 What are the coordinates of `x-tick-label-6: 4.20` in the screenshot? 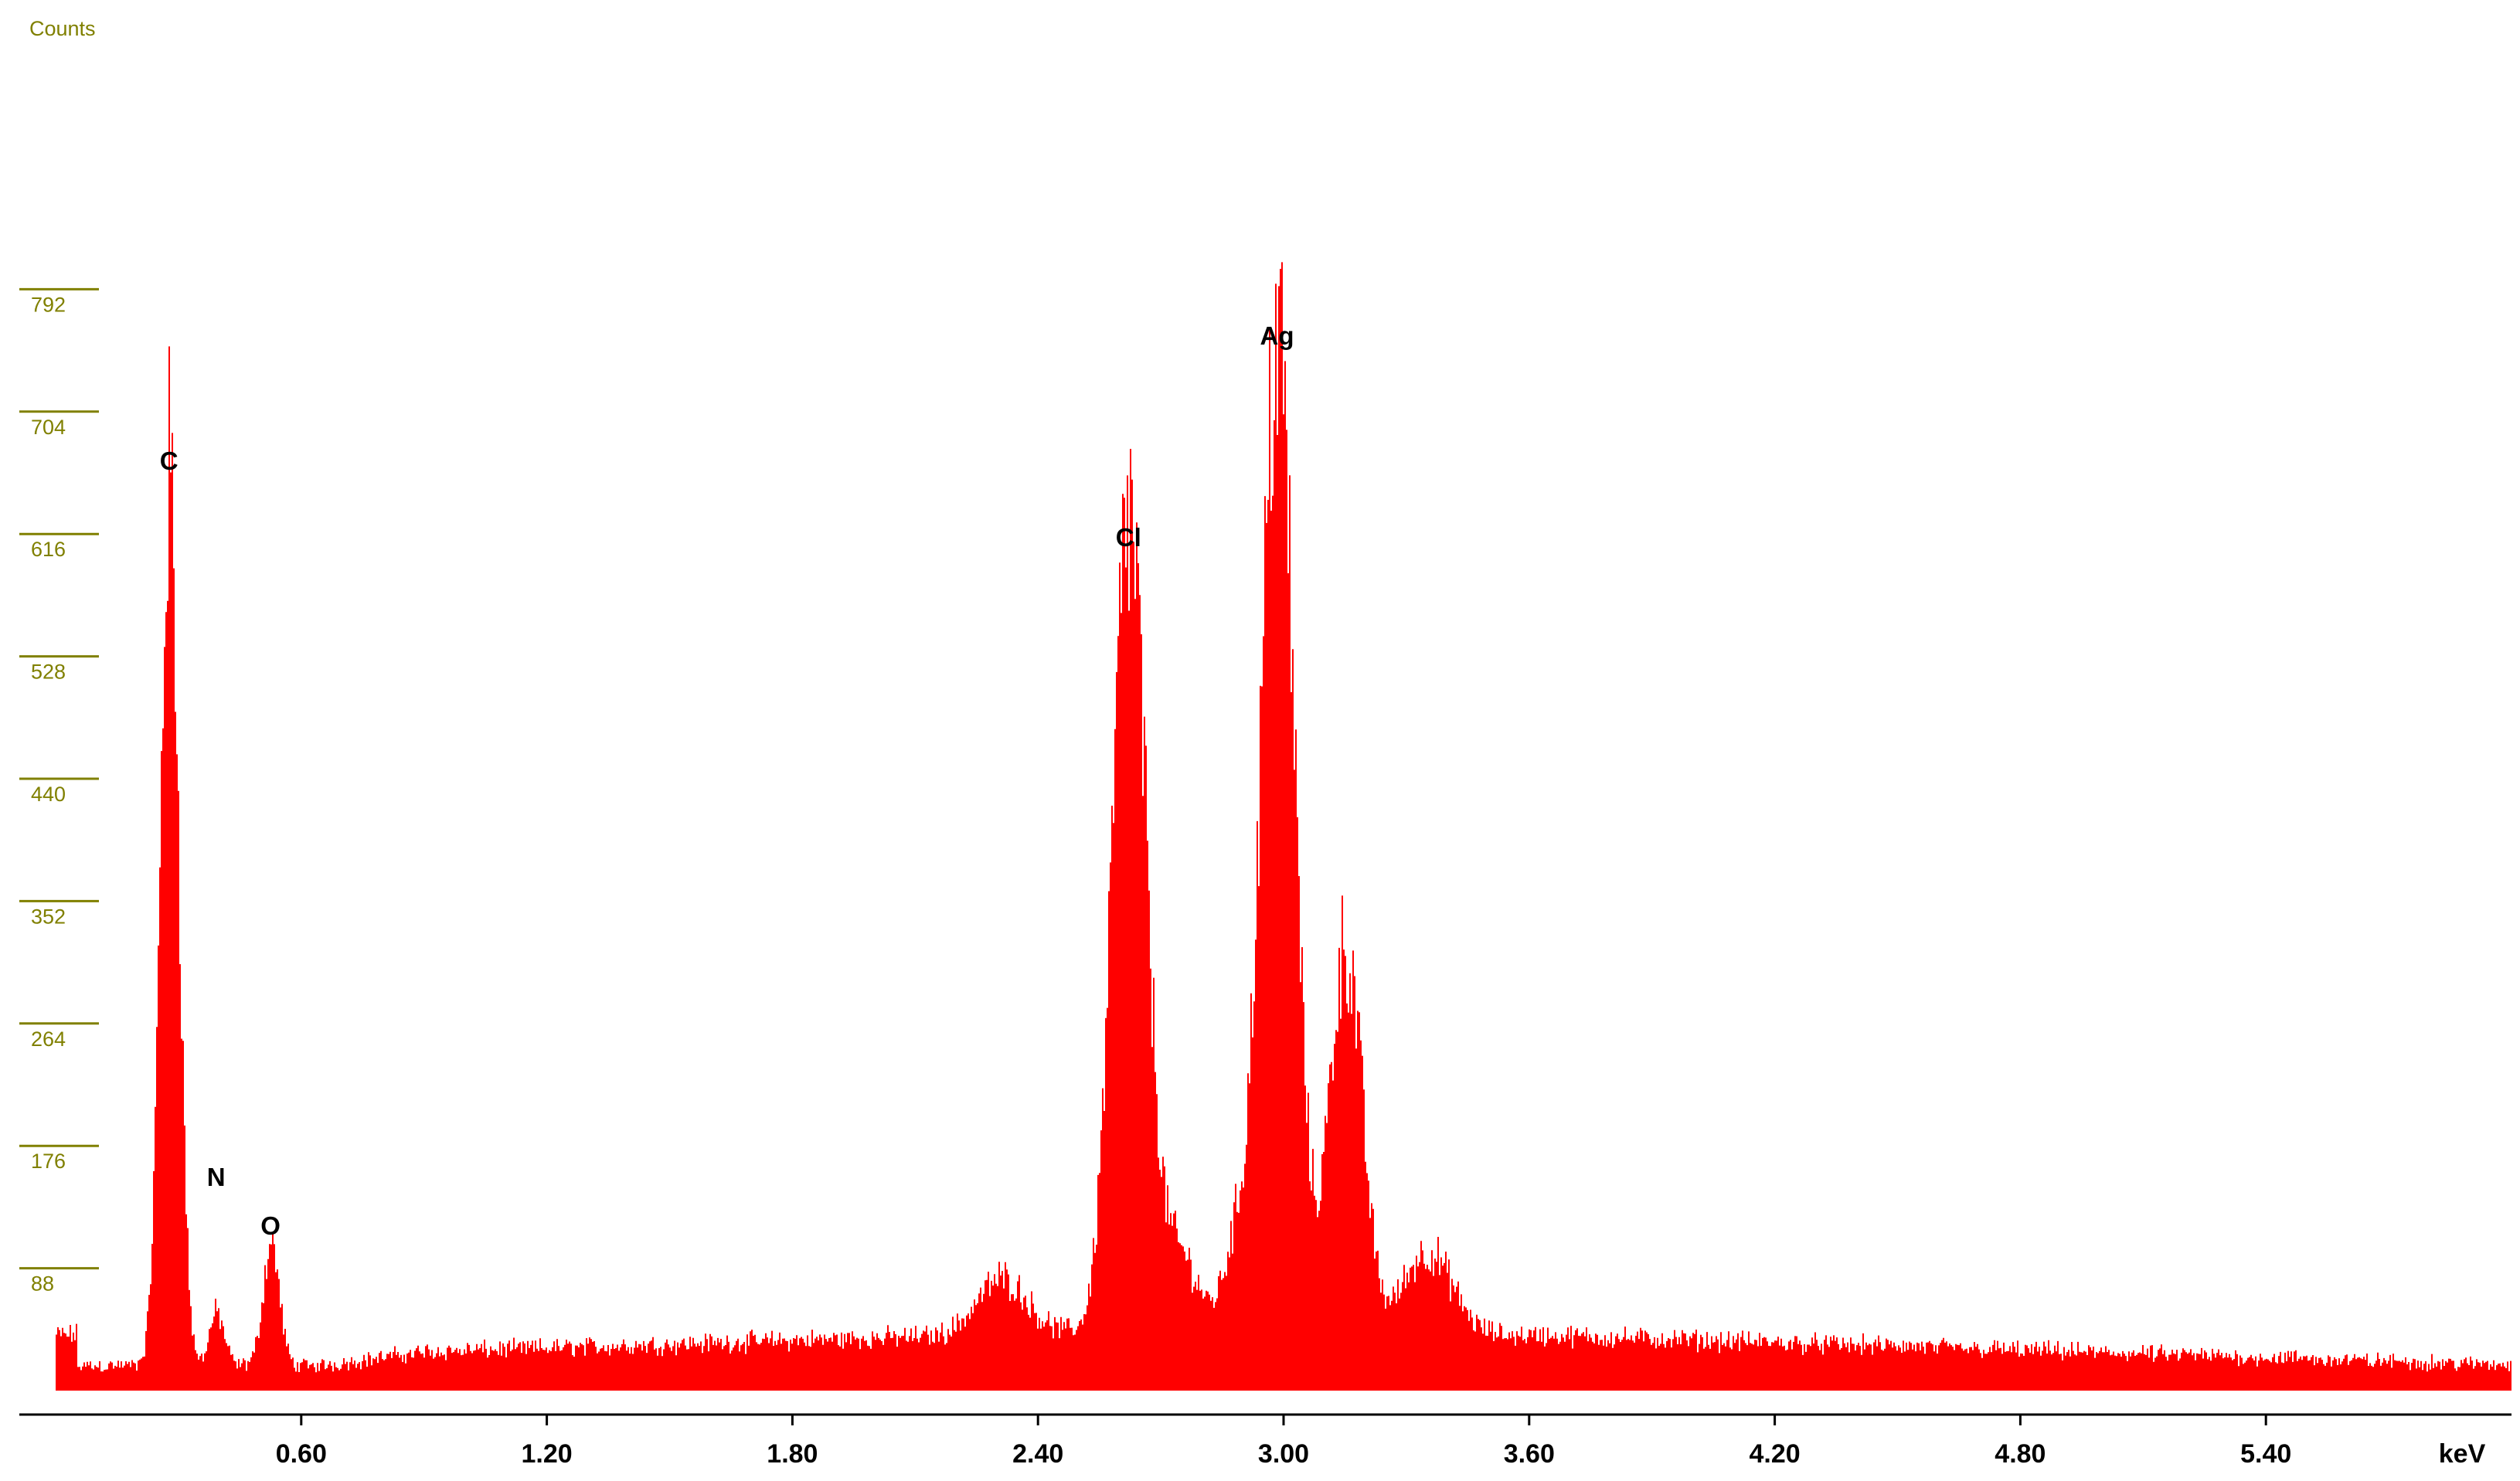 It's located at (1775, 1454).